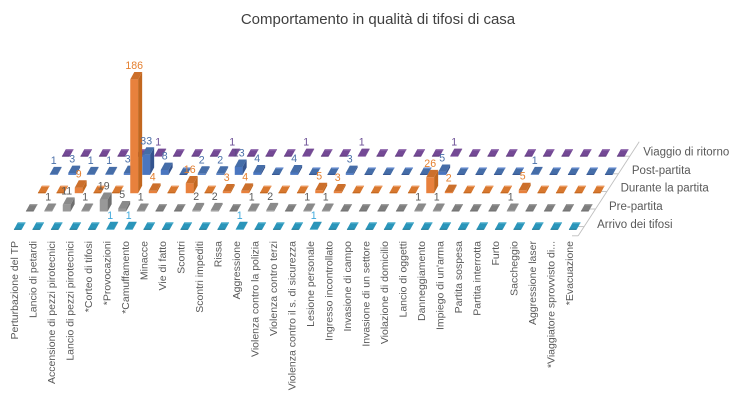 The height and width of the screenshot is (408, 756). What do you see at coordinates (385, 292) in the screenshot?
I see `svg-text: Violazione di domicilio` at bounding box center [385, 292].